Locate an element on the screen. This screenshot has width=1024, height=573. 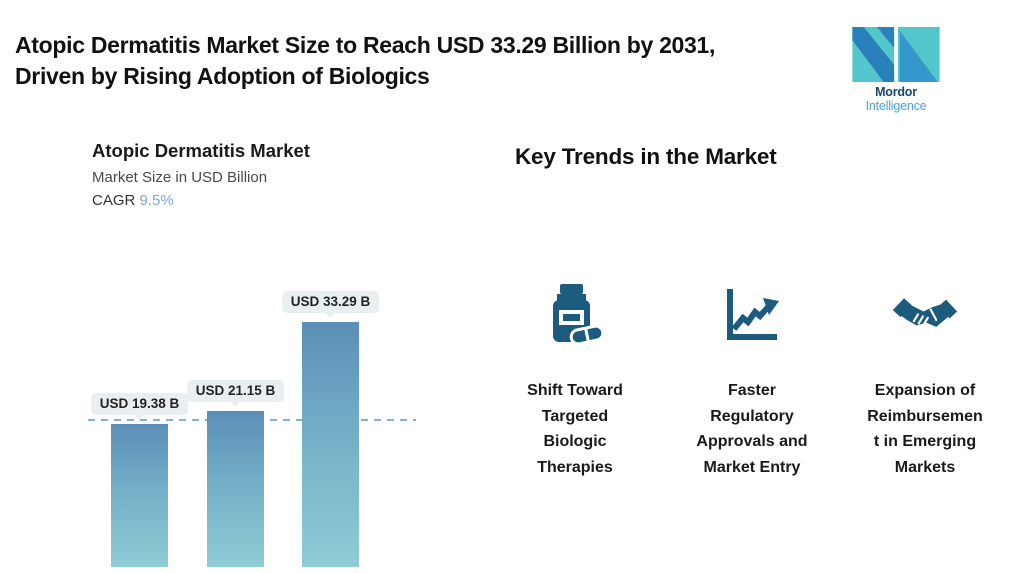
bar-2025 is located at coordinates (139, 495).